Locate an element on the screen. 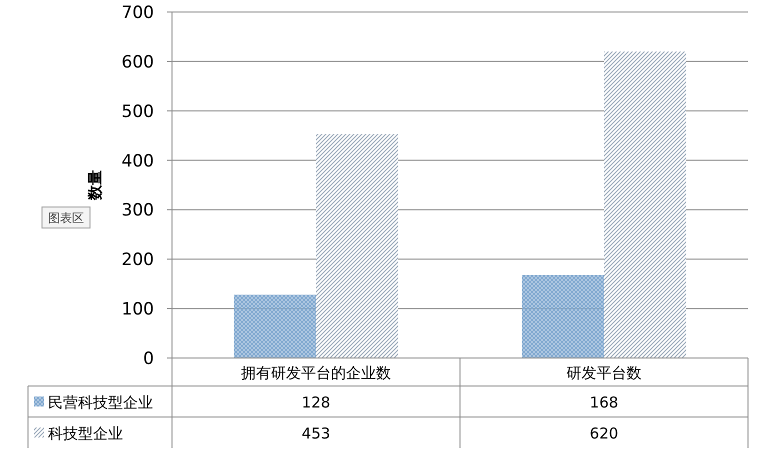 The image size is (760, 452). text: 图表区 is located at coordinates (66, 218).